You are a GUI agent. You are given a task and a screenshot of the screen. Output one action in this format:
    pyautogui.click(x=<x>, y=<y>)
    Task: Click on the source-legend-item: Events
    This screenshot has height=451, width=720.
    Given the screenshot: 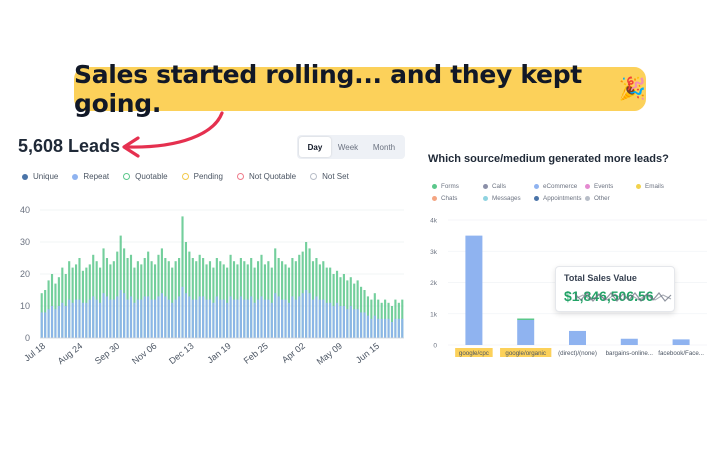 What is the action you would take?
    pyautogui.click(x=610, y=186)
    